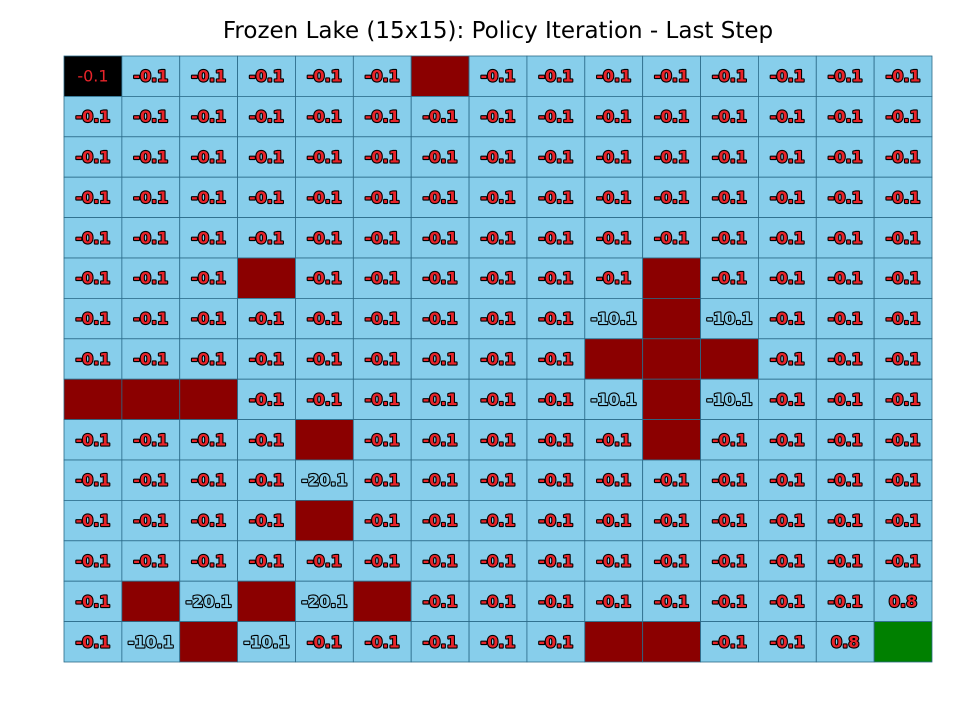 The width and height of the screenshot is (960, 720). What do you see at coordinates (845, 601) in the screenshot?
I see `cell-value-r13-c13: -0.1` at bounding box center [845, 601].